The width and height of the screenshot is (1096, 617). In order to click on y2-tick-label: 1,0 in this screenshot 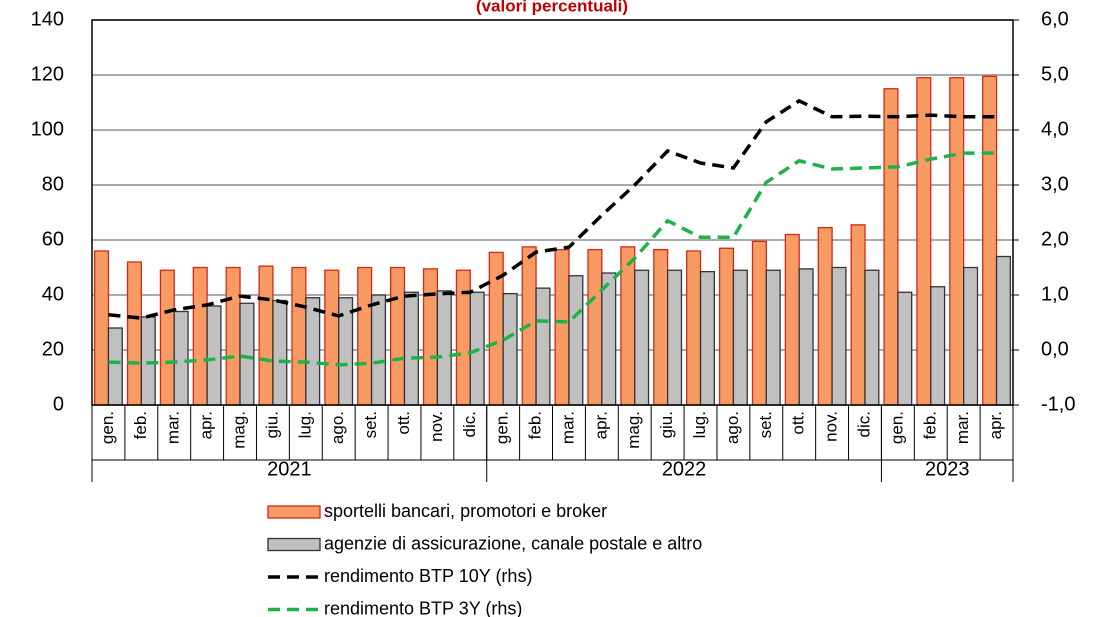, I will do `click(1055, 294)`.